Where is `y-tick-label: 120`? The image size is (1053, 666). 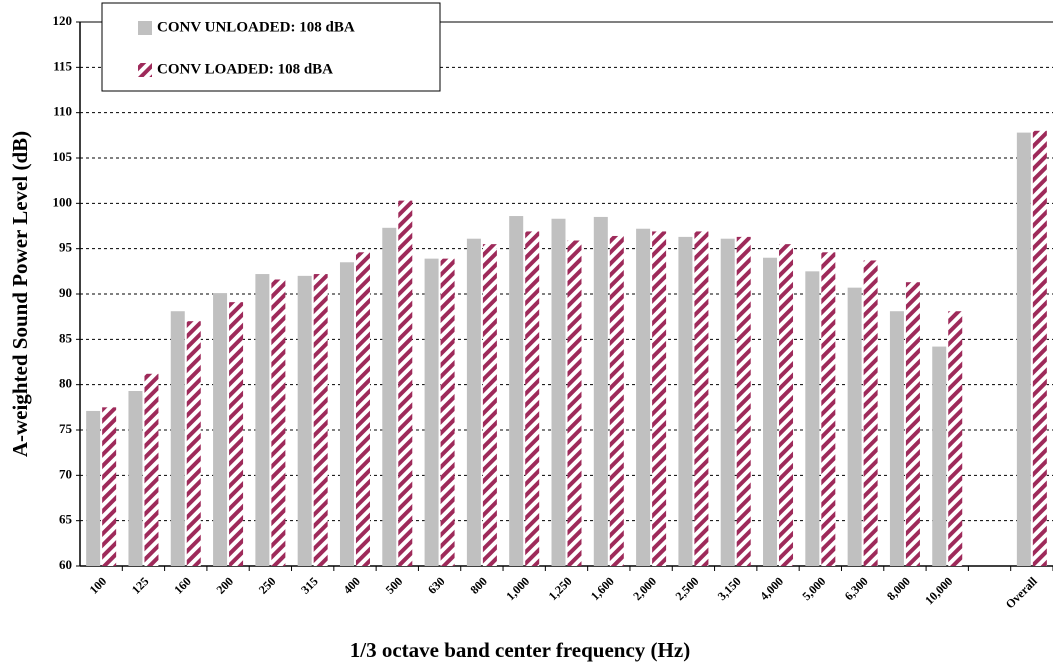 y-tick-label: 120 is located at coordinates (63, 20).